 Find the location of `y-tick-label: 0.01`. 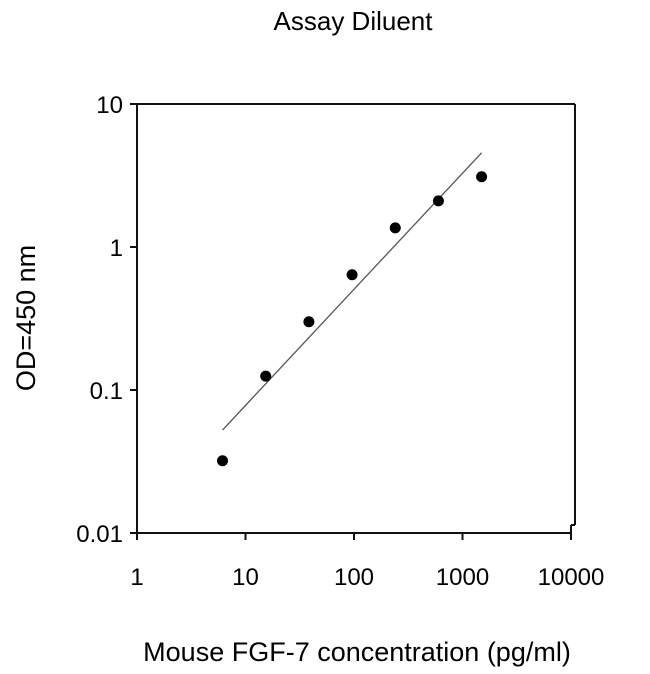

y-tick-label: 0.01 is located at coordinates (99, 534).